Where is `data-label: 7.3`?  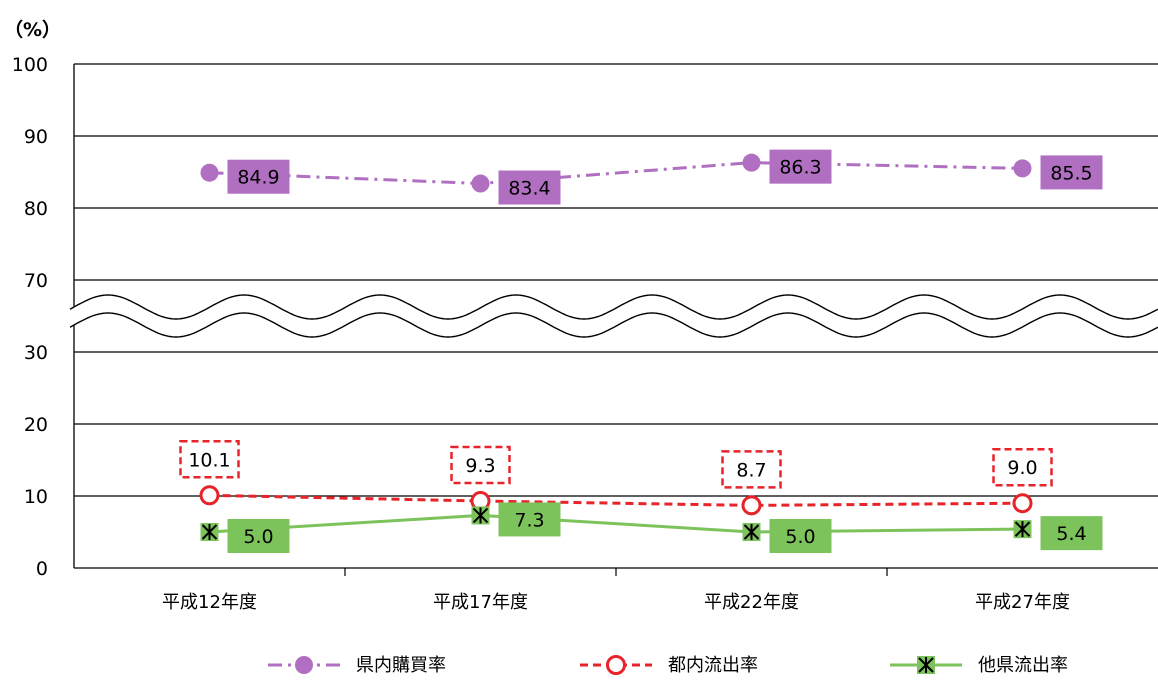
data-label: 7.3 is located at coordinates (529, 519).